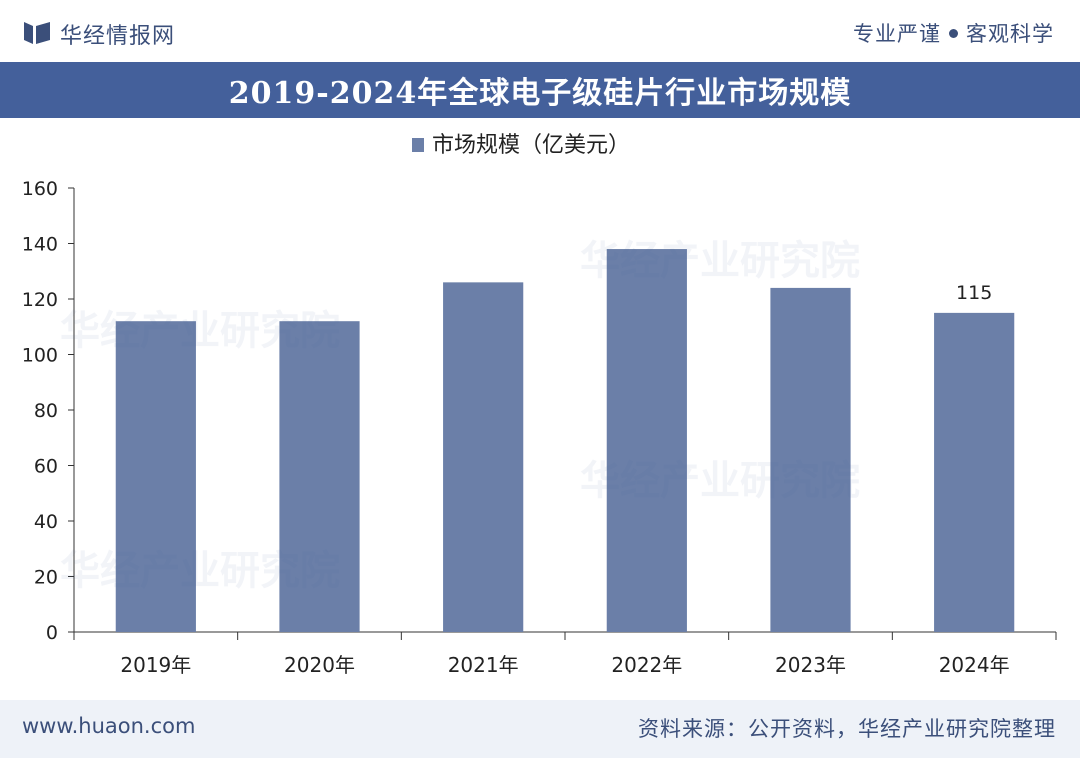 Image resolution: width=1080 pixels, height=758 pixels. I want to click on y-tick-label: 100, so click(40, 356).